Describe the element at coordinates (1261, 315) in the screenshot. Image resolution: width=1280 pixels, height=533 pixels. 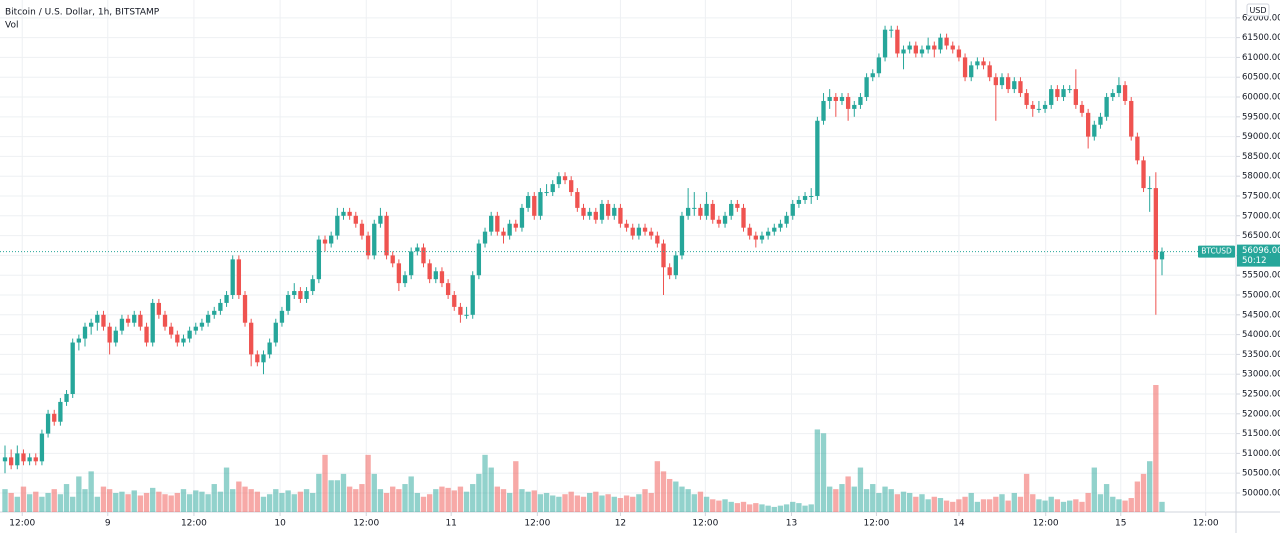
I see `y-tick-label: 54500.00` at that location.